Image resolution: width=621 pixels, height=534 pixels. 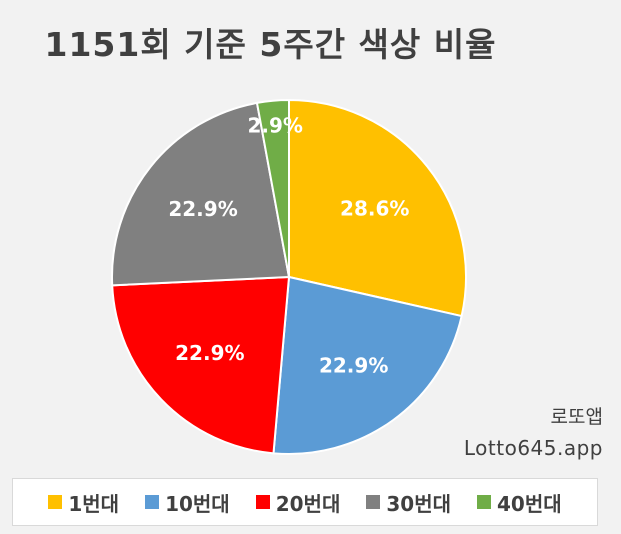 I want to click on watermark-url: Lotto645.app, so click(x=533, y=448).